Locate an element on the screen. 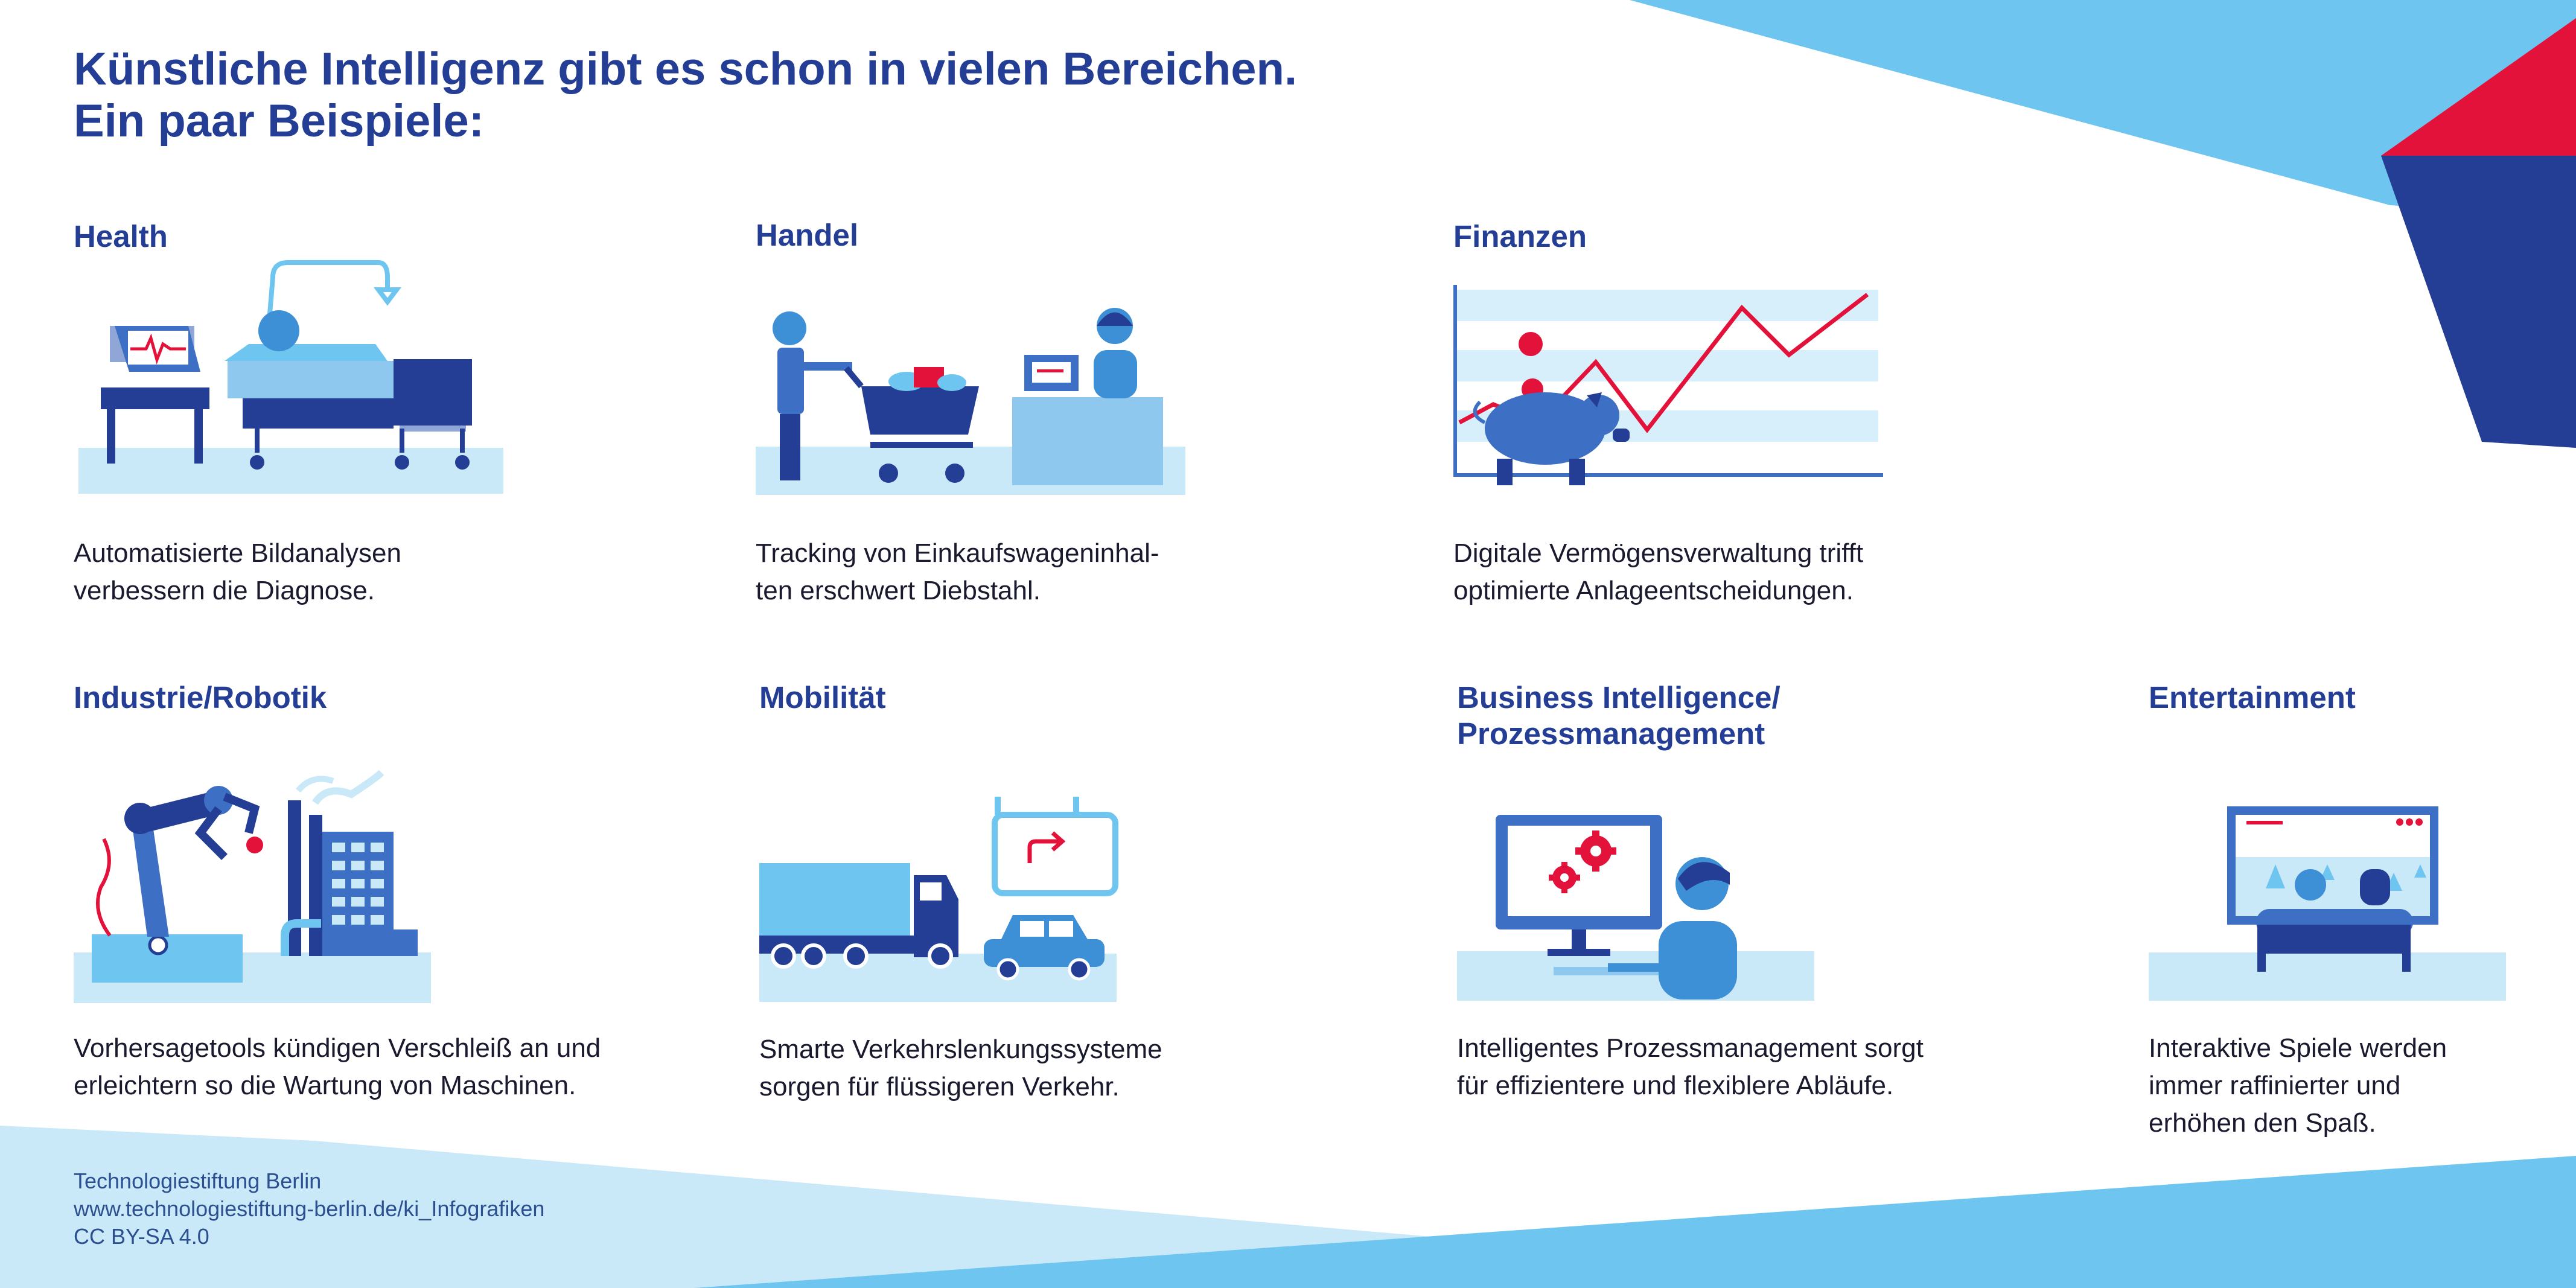 The image size is (2576, 1288). entertainment-illustration is located at coordinates (2327, 903).